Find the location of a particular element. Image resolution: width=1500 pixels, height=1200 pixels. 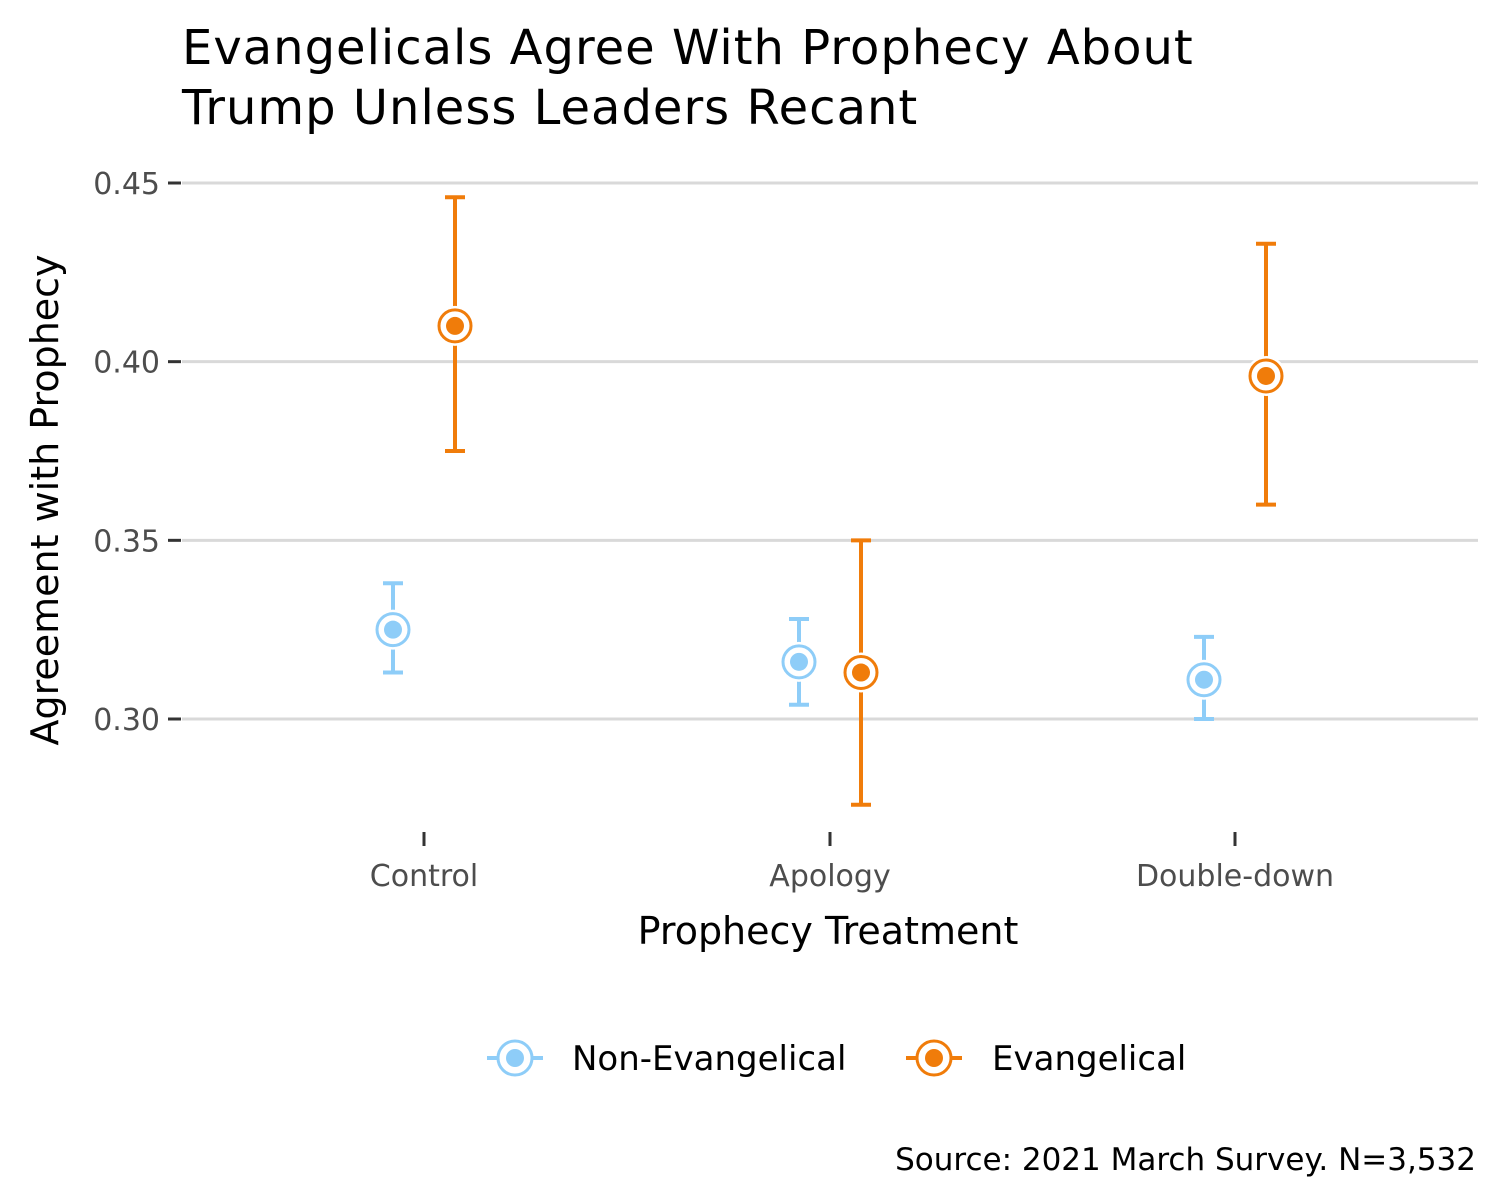

x-axis-title: Prophecy Treatment is located at coordinates (828, 931).